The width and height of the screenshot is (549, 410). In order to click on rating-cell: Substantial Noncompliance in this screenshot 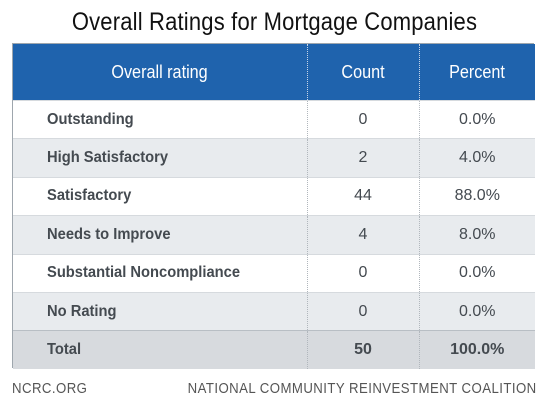, I will do `click(160, 273)`.